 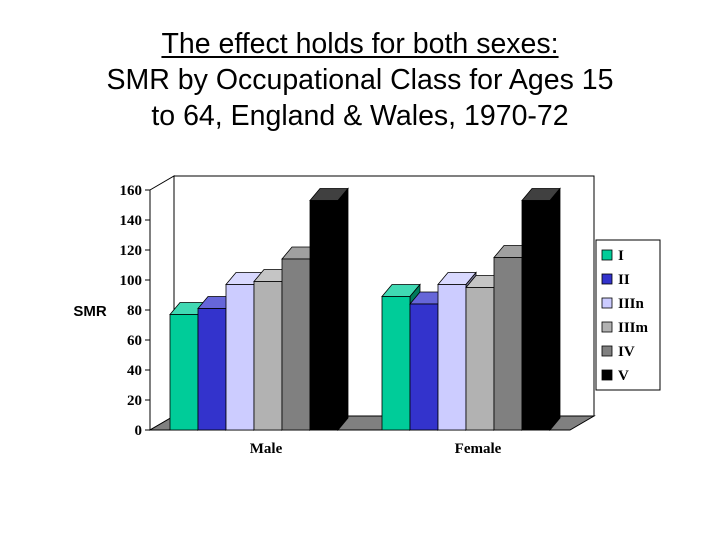 What do you see at coordinates (624, 280) in the screenshot?
I see `legend-label: II` at bounding box center [624, 280].